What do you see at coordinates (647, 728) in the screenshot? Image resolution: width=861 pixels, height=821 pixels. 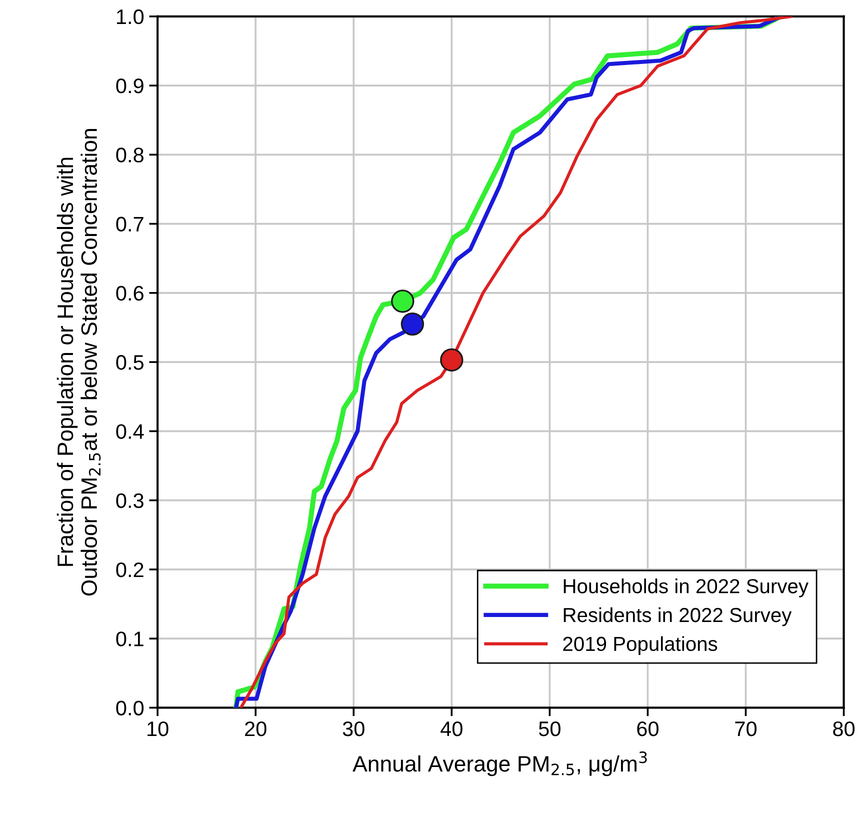 I see `x-tick-label: 60` at bounding box center [647, 728].